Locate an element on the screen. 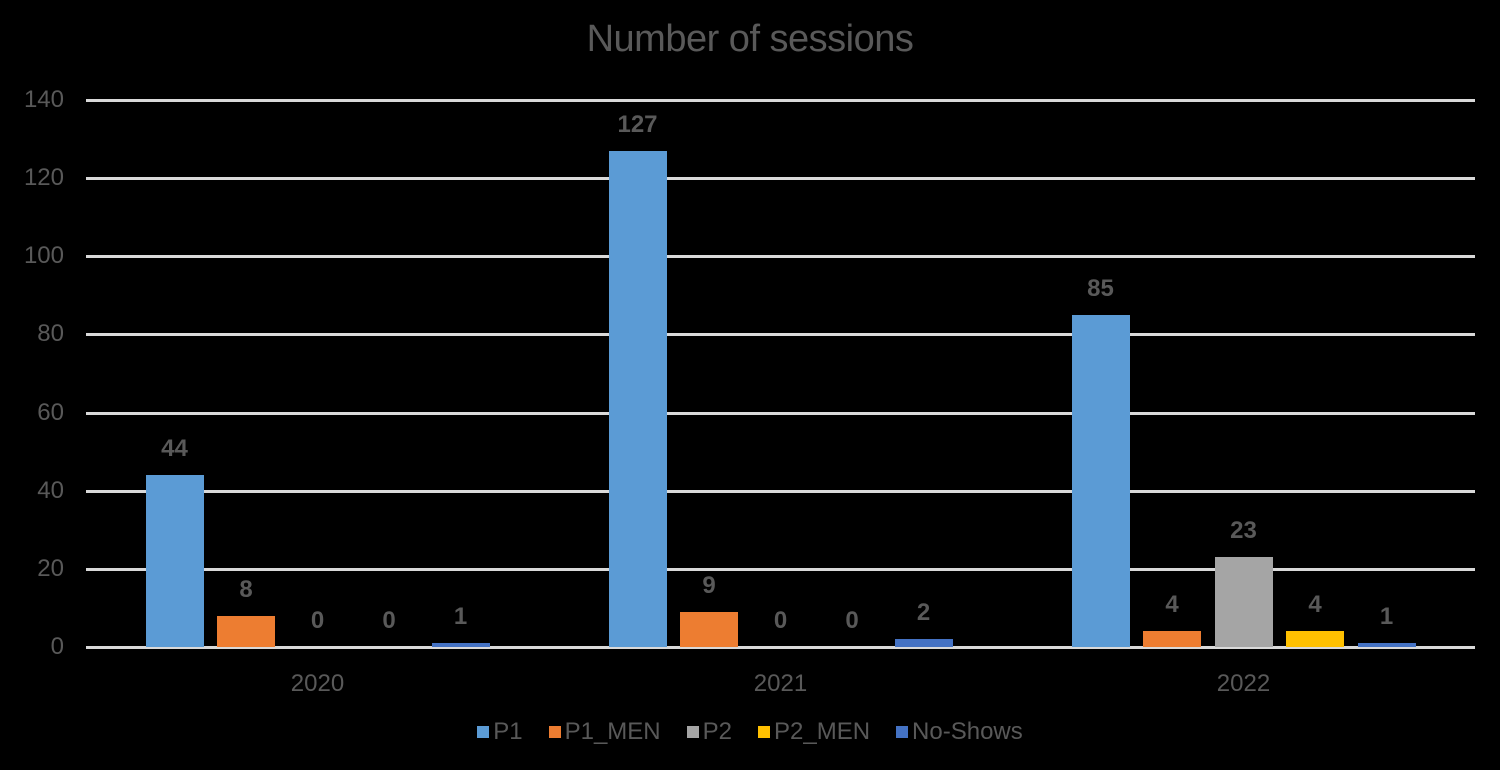  data-label: 23 is located at coordinates (1243, 531).